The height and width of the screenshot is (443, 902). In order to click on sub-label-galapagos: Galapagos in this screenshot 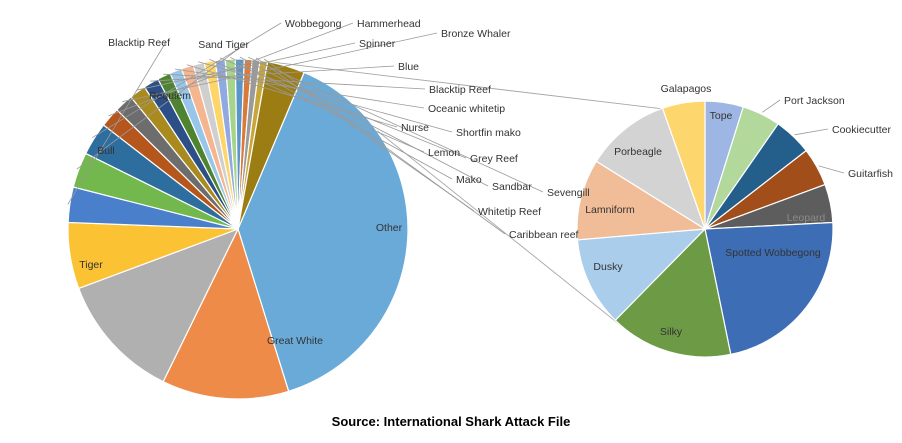, I will do `click(686, 89)`.